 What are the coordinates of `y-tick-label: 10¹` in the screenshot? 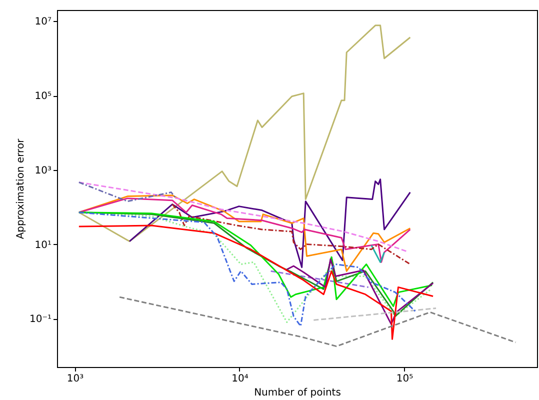 It's located at (43, 245).